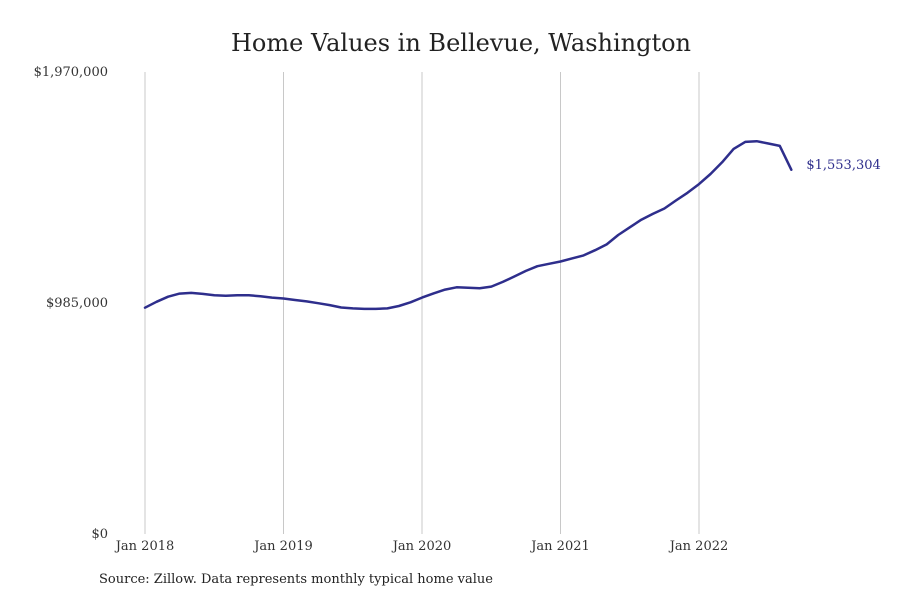  Describe the element at coordinates (698, 546) in the screenshot. I see `x-tick-label: Jan 2022` at that location.